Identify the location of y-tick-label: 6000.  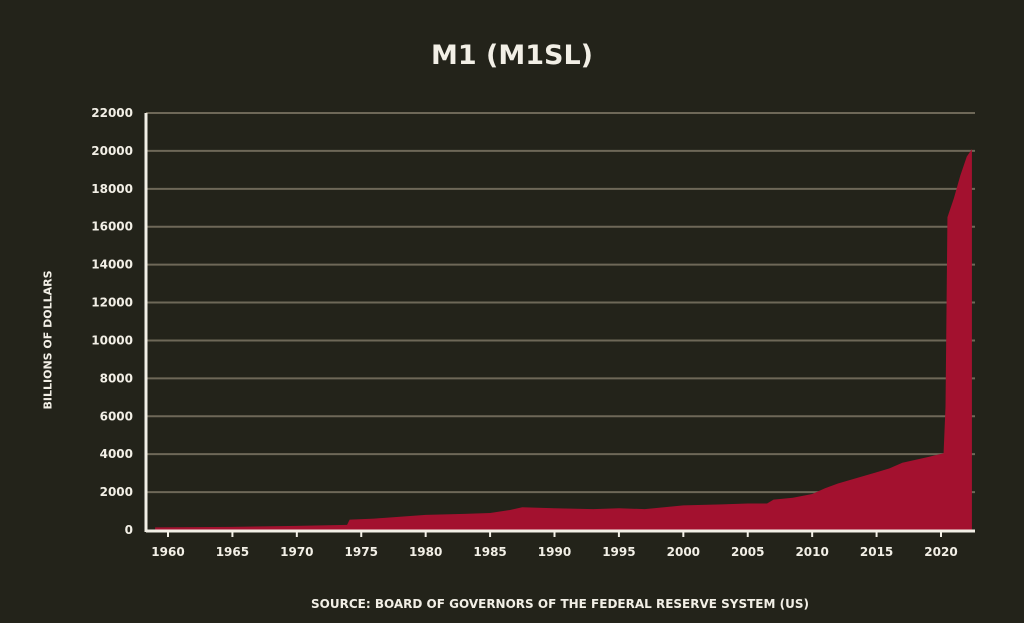
(116, 416).